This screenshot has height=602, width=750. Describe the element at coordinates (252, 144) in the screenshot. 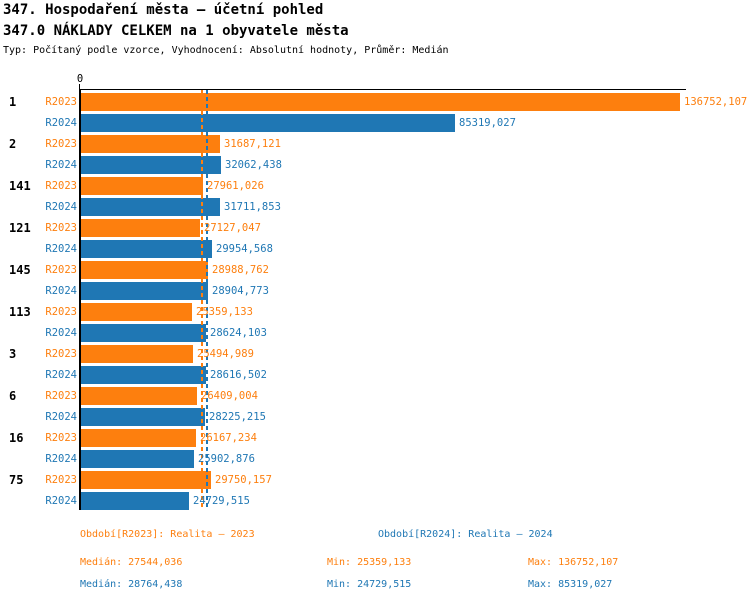

I see `bar-value-label: 31687,121` at that location.